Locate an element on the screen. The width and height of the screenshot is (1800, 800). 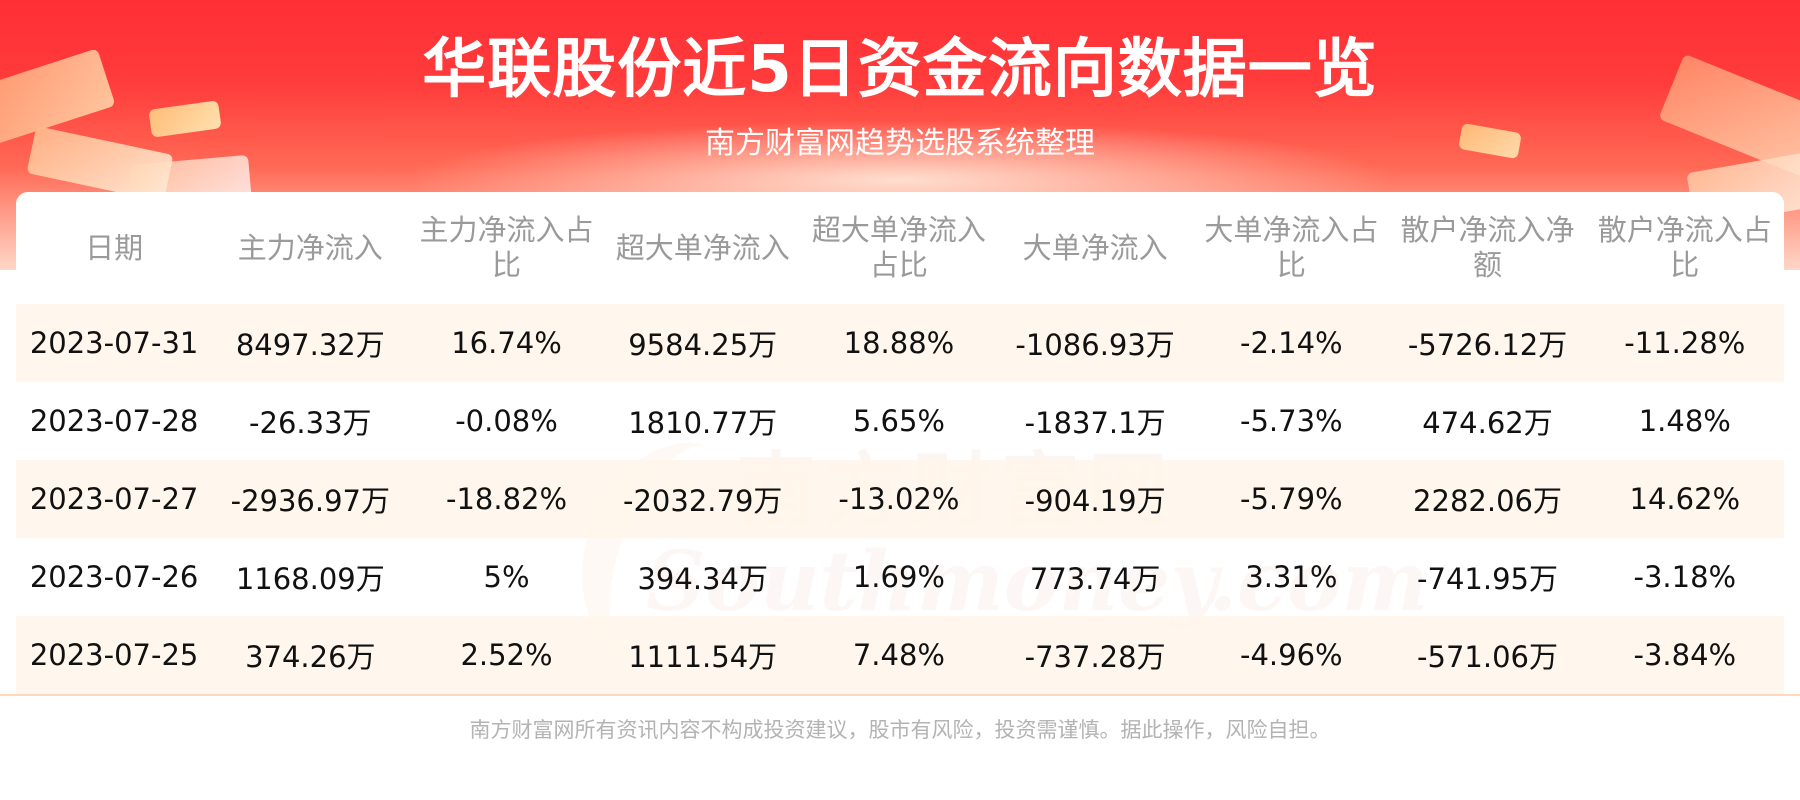
cell-large-net-inflow-ratio: -2.14% is located at coordinates (1291, 343).